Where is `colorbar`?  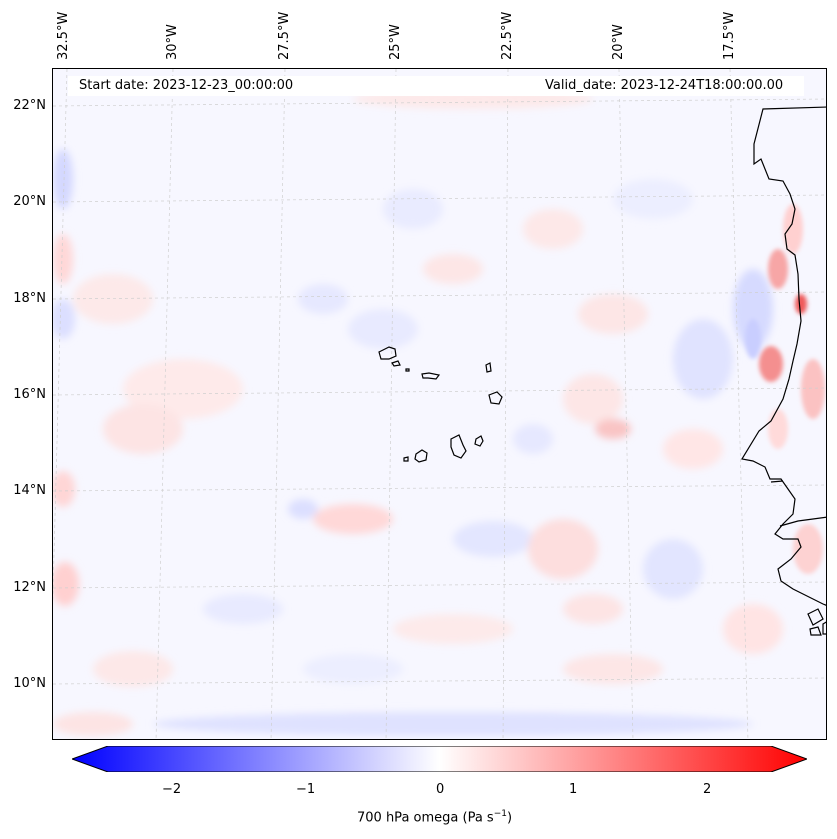
colorbar is located at coordinates (439, 760).